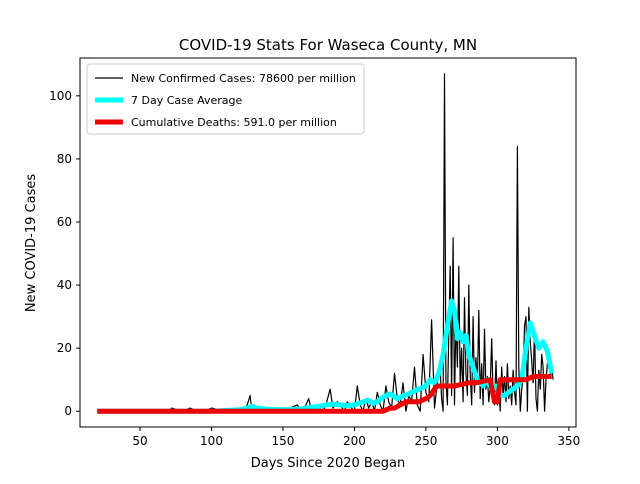 This screenshot has height=484, width=640. I want to click on x-axis-label: Days Since 2020 Began, so click(328, 463).